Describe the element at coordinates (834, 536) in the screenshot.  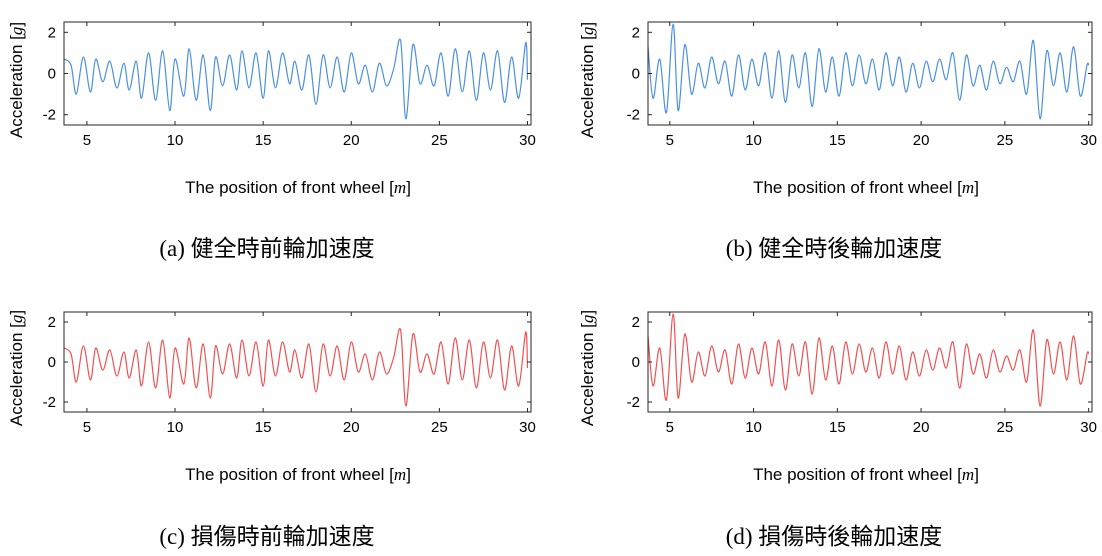
I see `panel-caption: (d) 損傷時後輪加速度` at that location.